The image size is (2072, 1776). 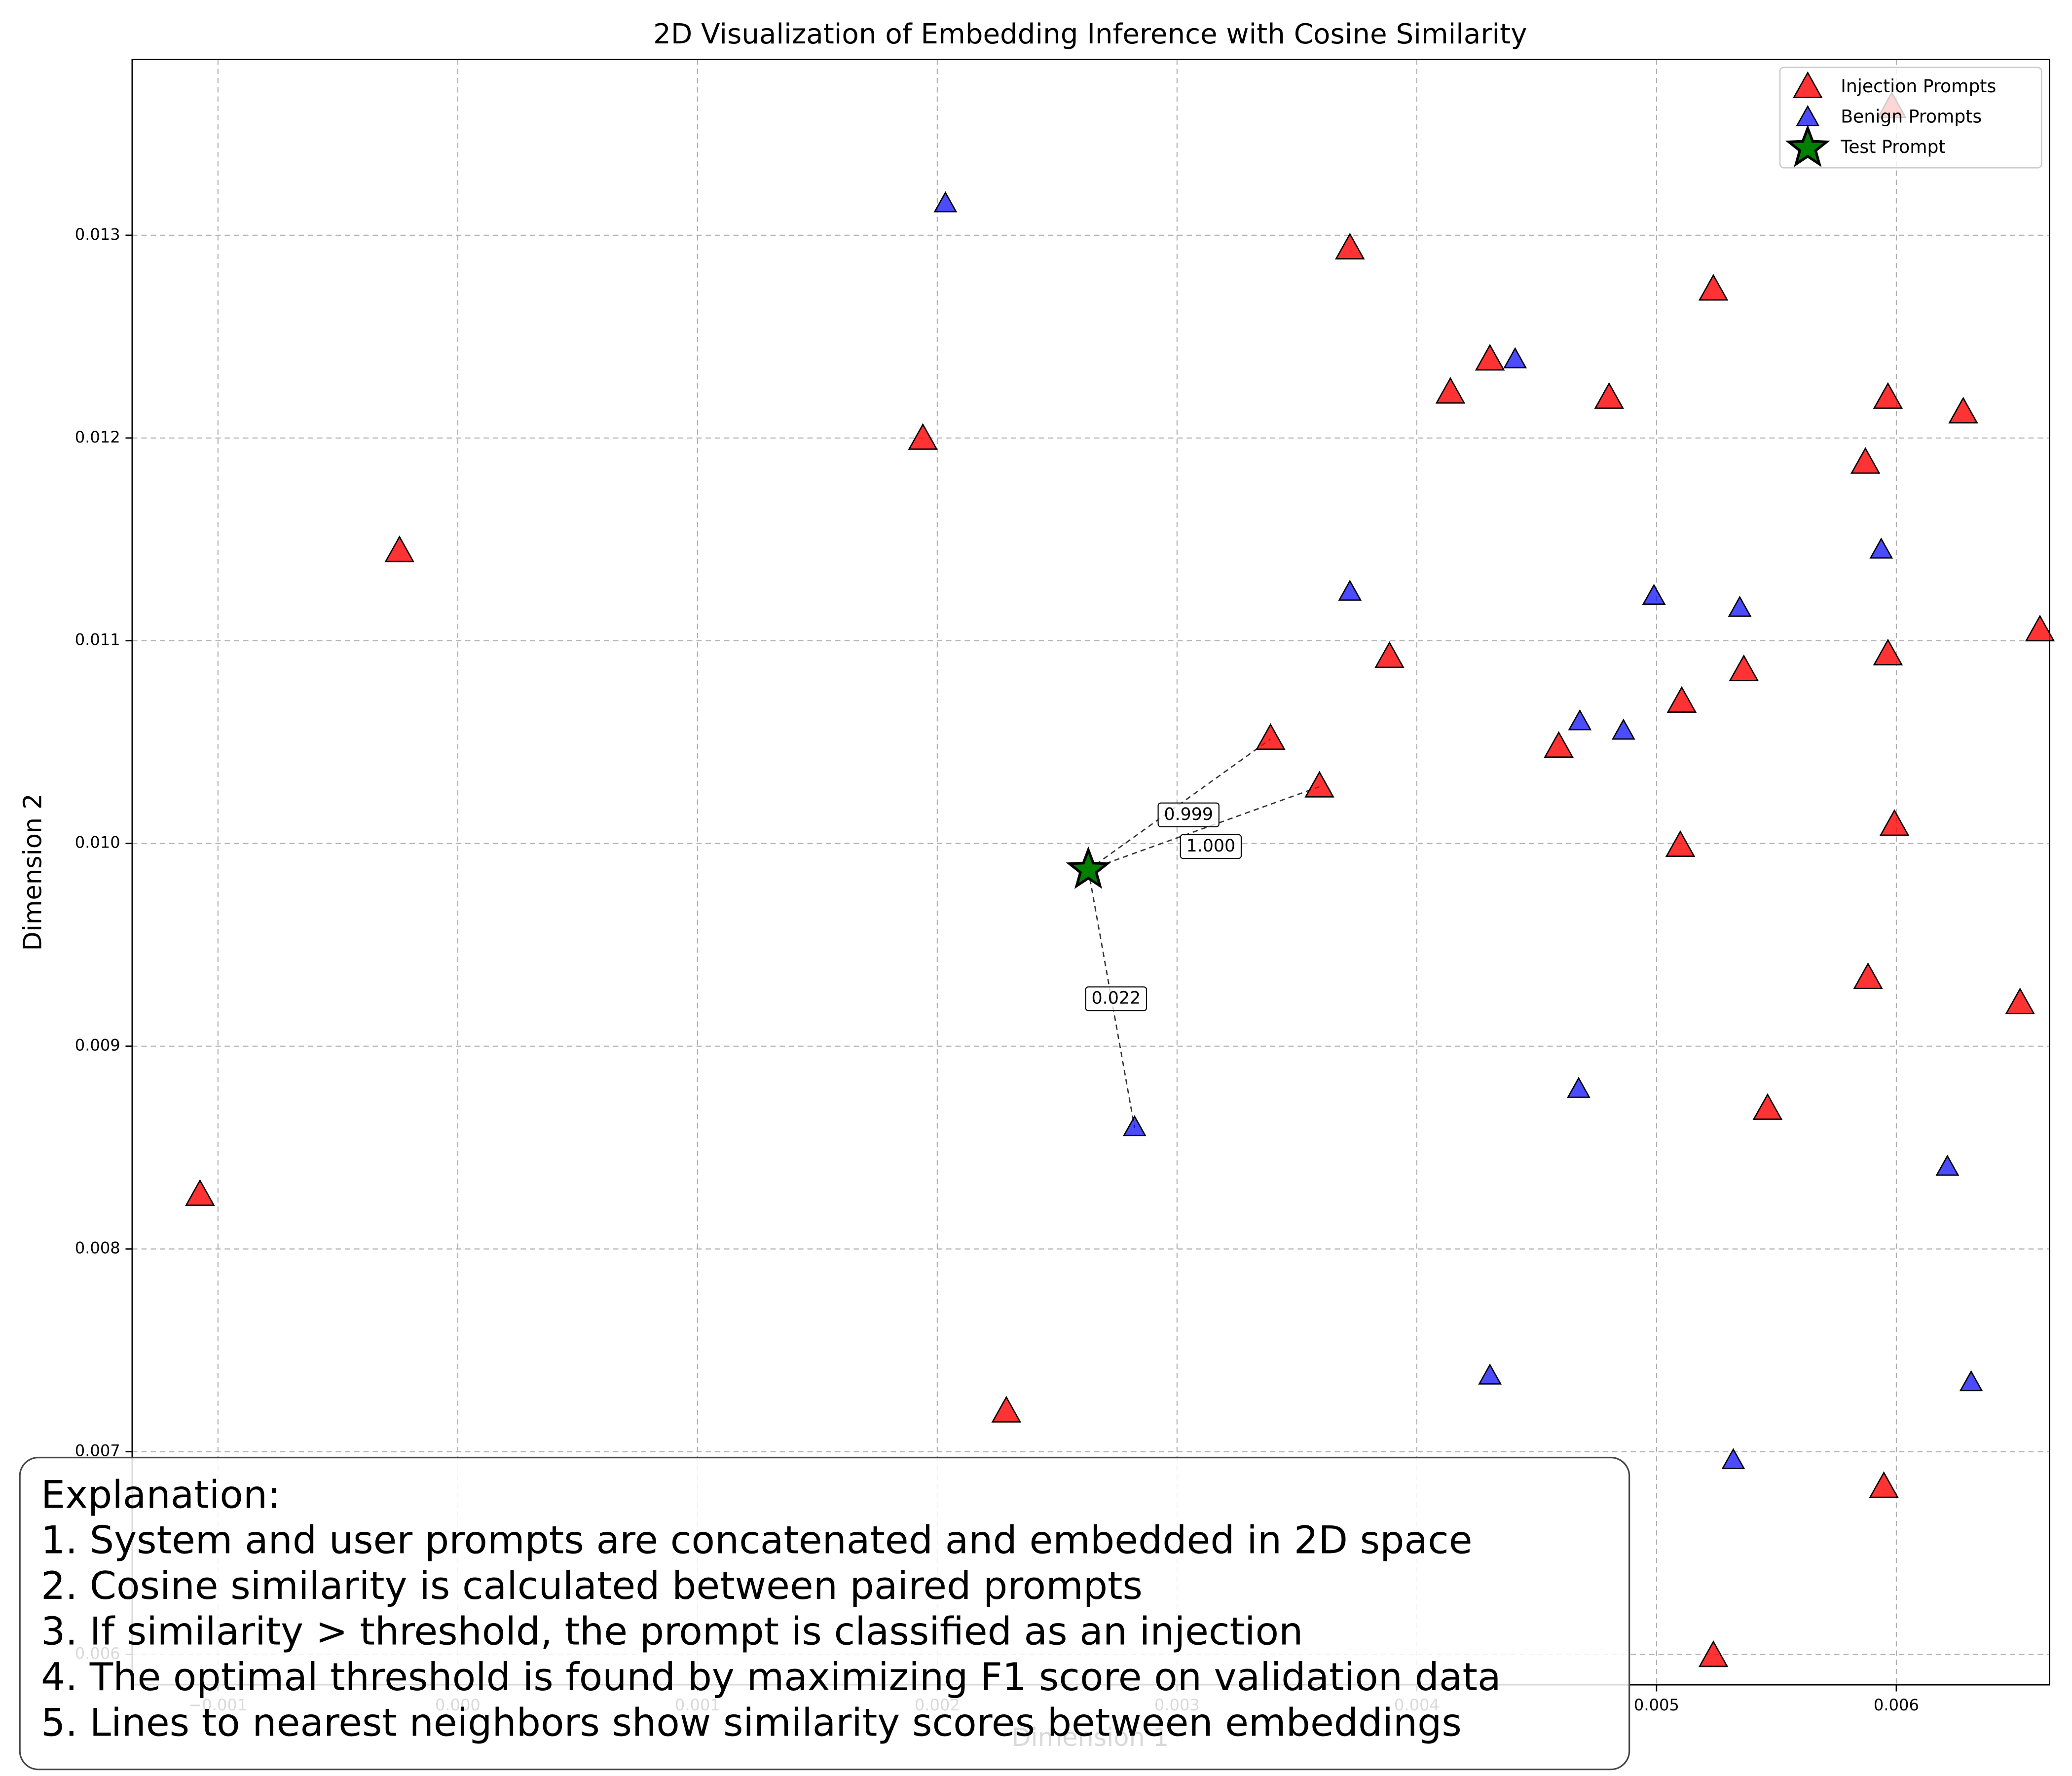 I want to click on legend-label: Test Prompt, so click(x=1892, y=147).